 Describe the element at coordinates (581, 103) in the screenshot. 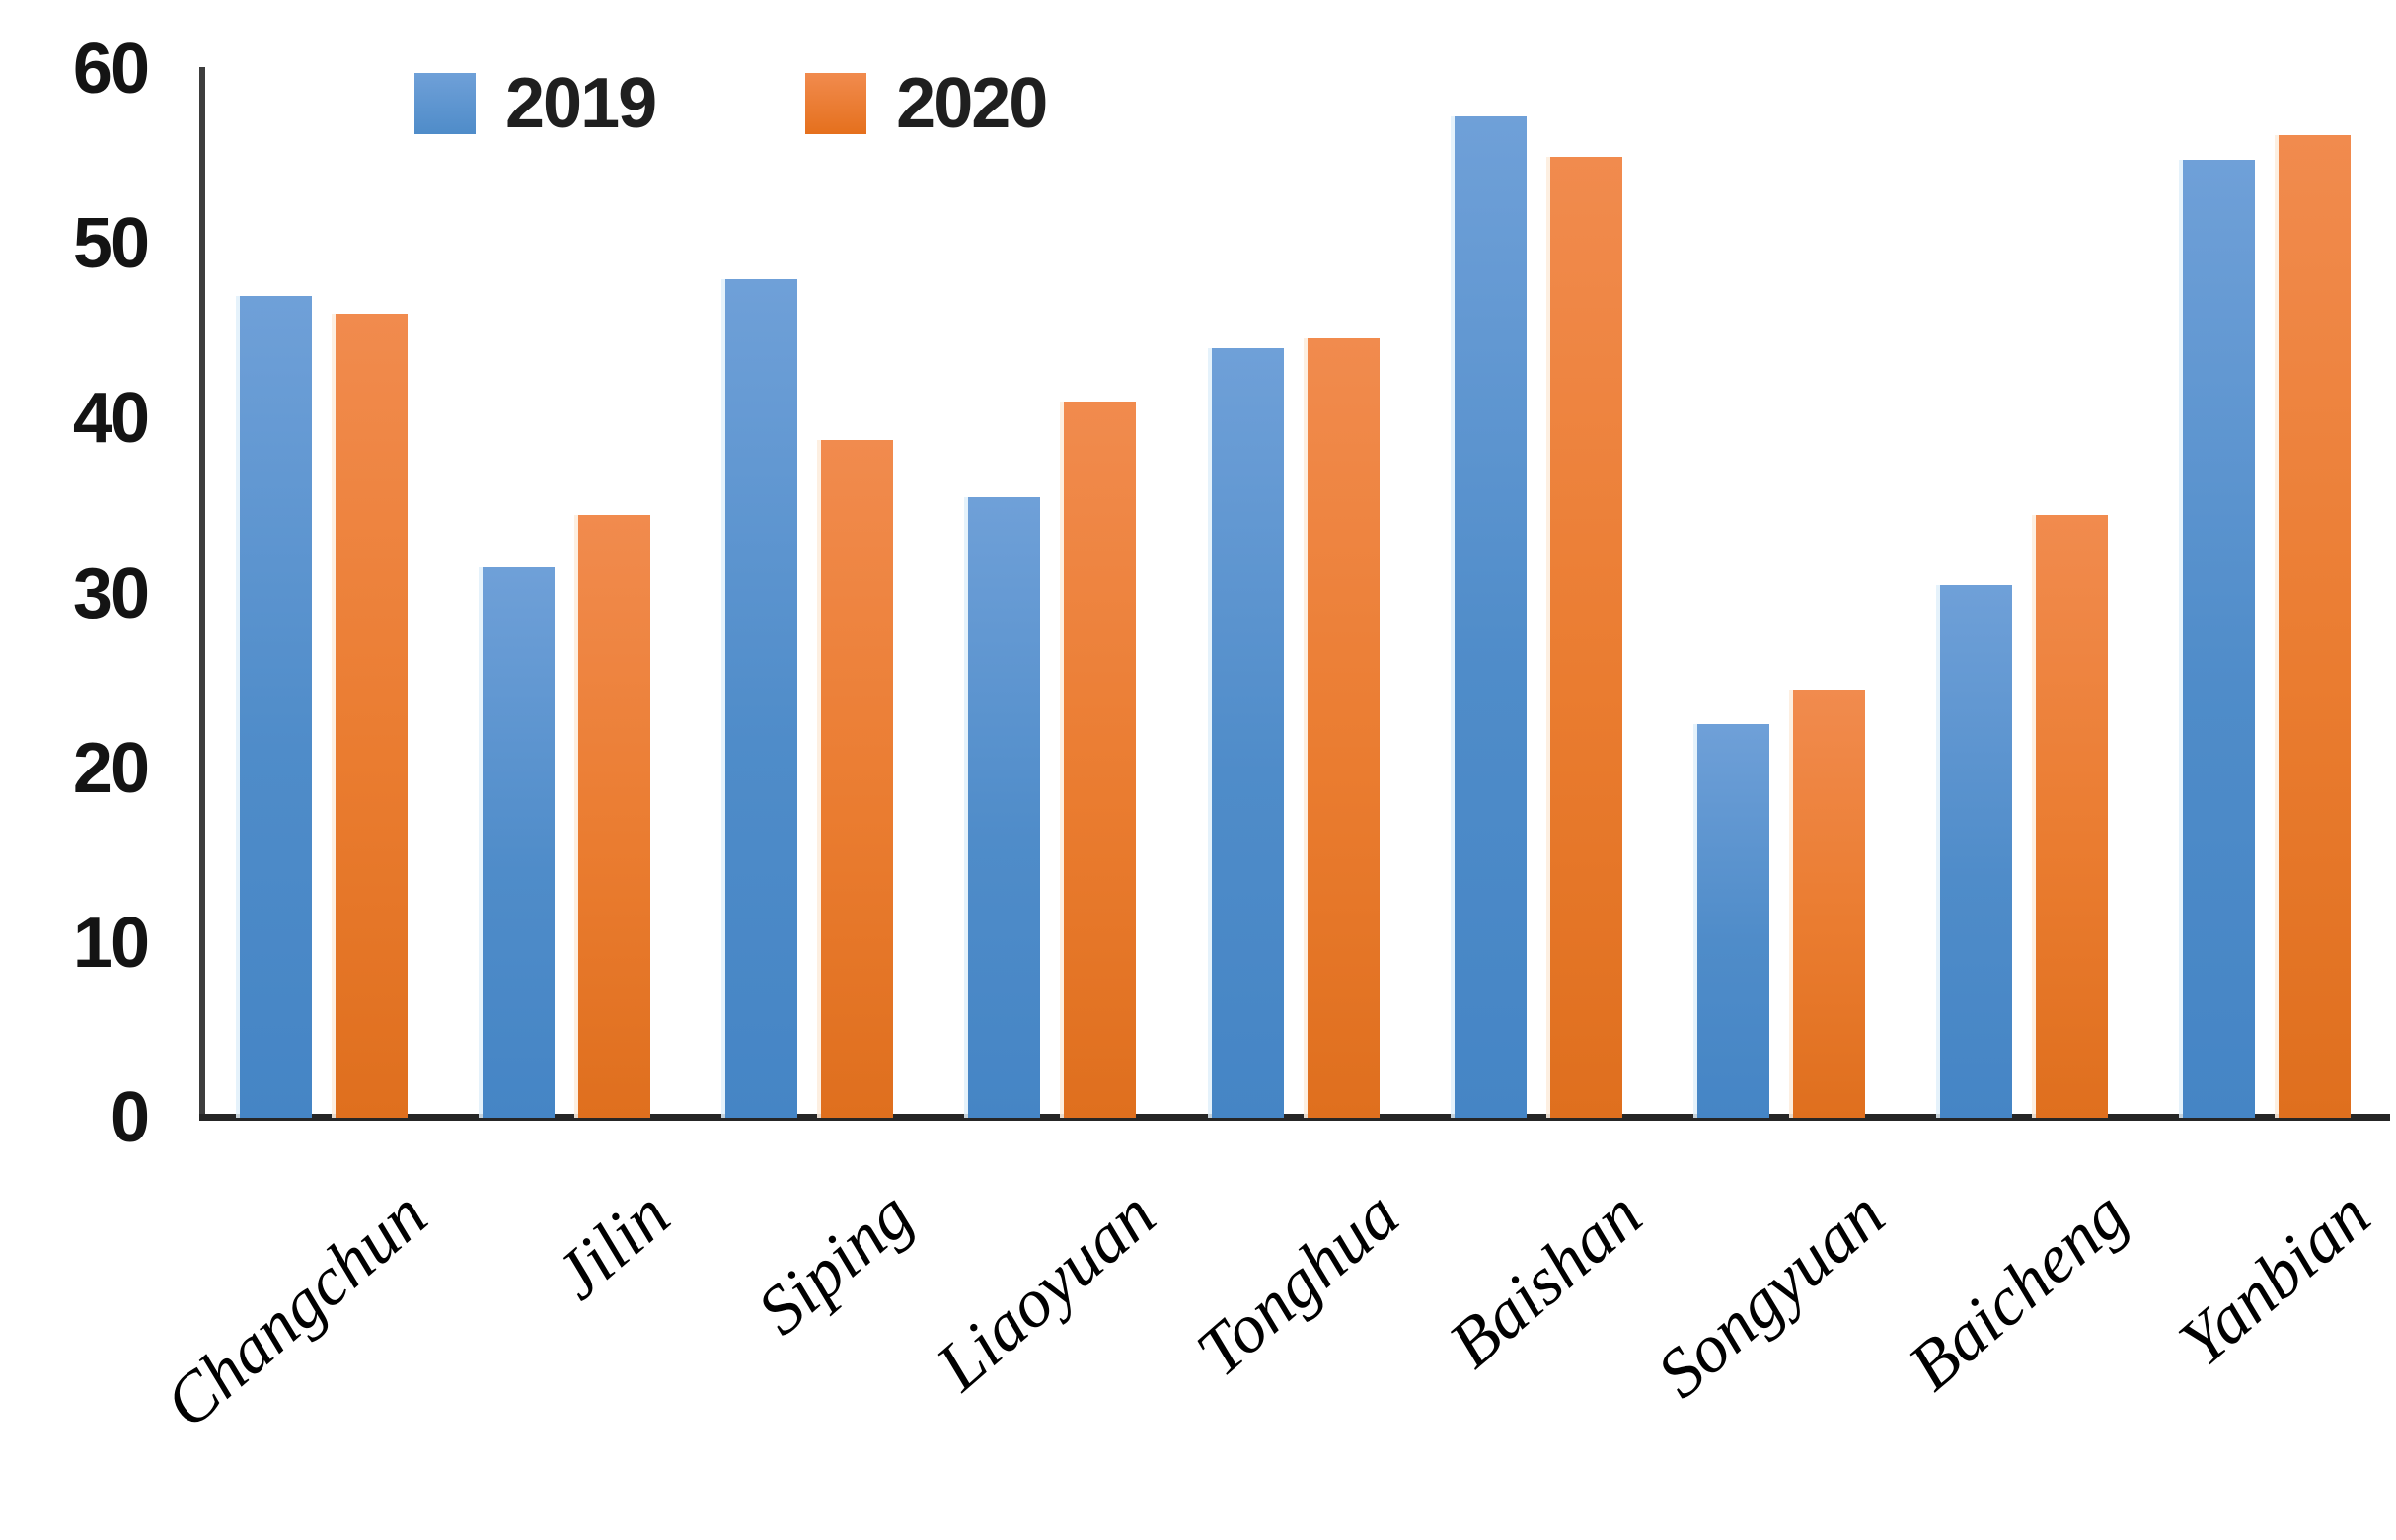

I see `legend-label-2019: 2019` at that location.